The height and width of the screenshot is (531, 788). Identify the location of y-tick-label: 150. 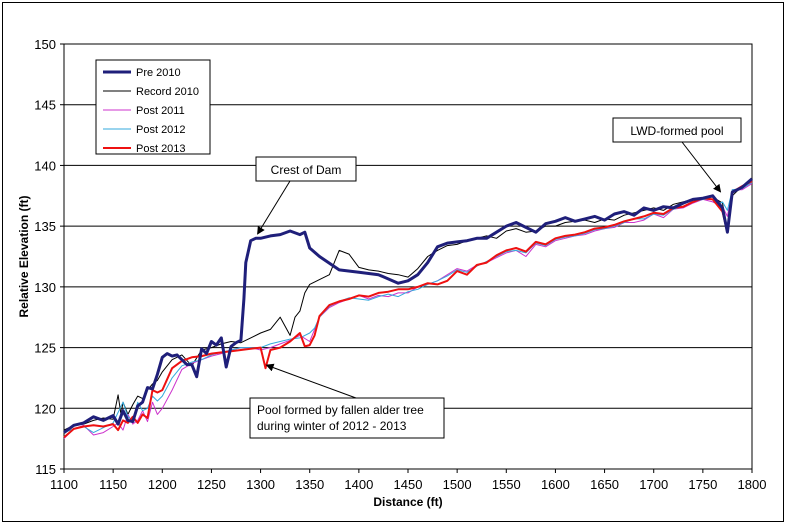
(45, 44).